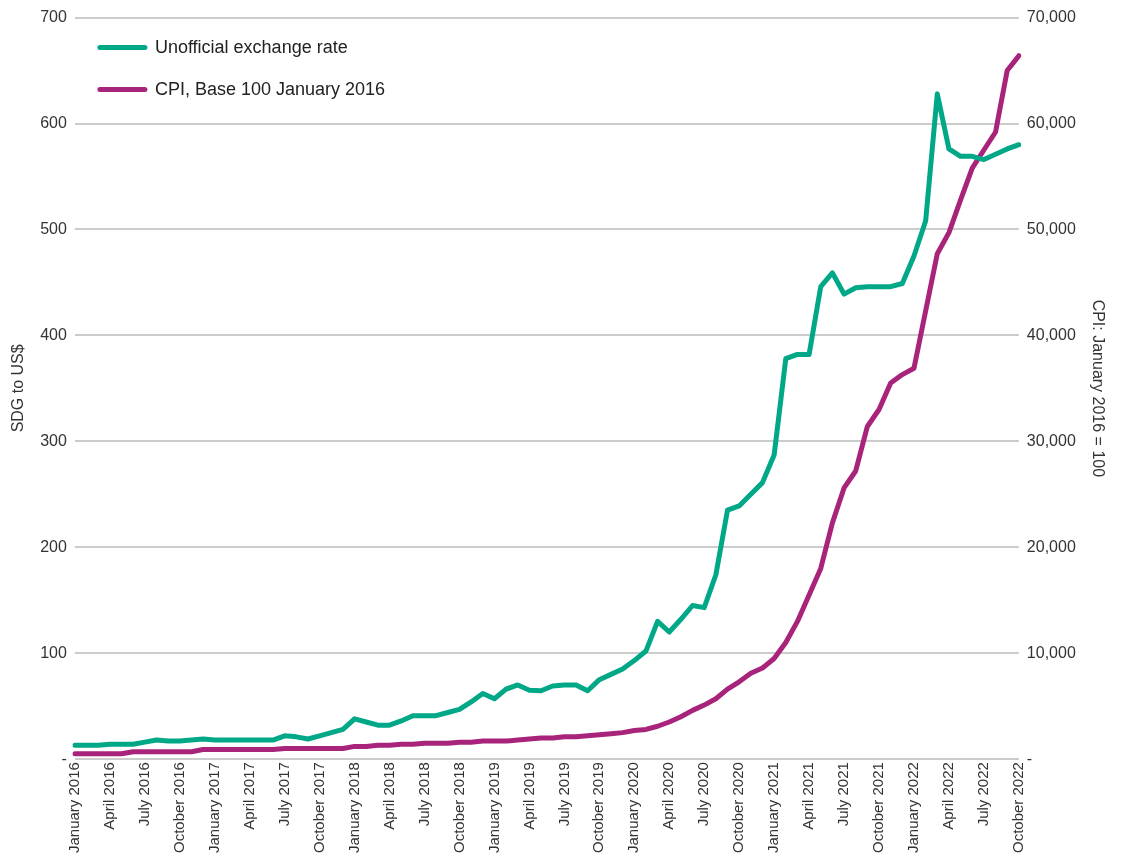  I want to click on y2-tick-label: 60,000, so click(1051, 122).